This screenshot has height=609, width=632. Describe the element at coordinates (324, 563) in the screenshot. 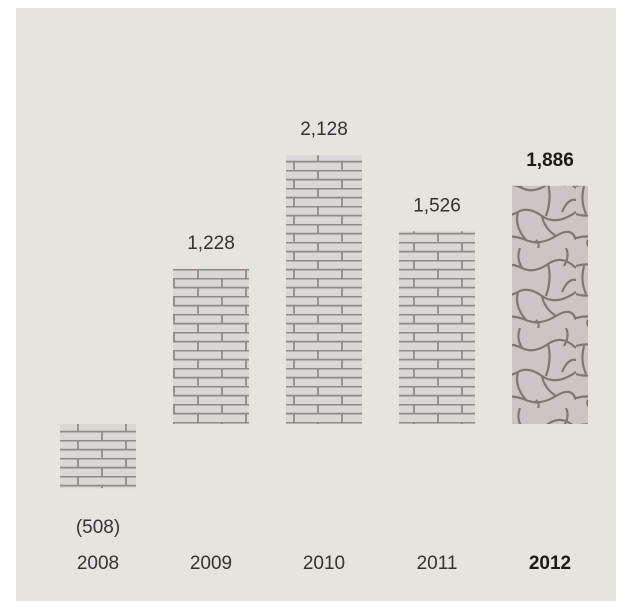

I see `category-label-2010: 2010` at that location.